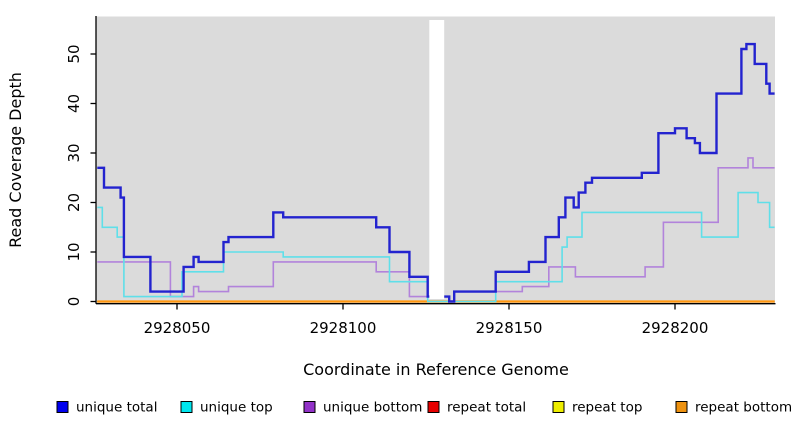  What do you see at coordinates (177, 328) in the screenshot?
I see `x-tick-label: 2928050` at bounding box center [177, 328].